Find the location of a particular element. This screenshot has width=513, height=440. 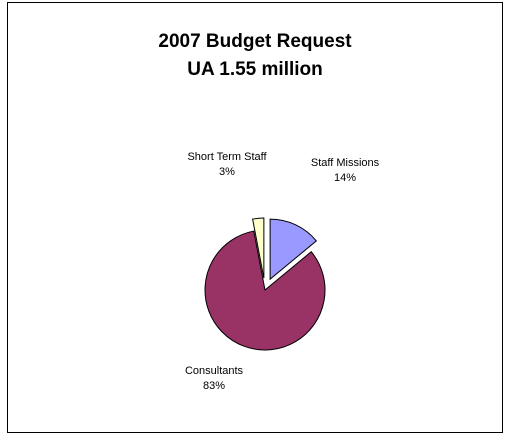

slice-label: Staff Missions is located at coordinates (345, 163).